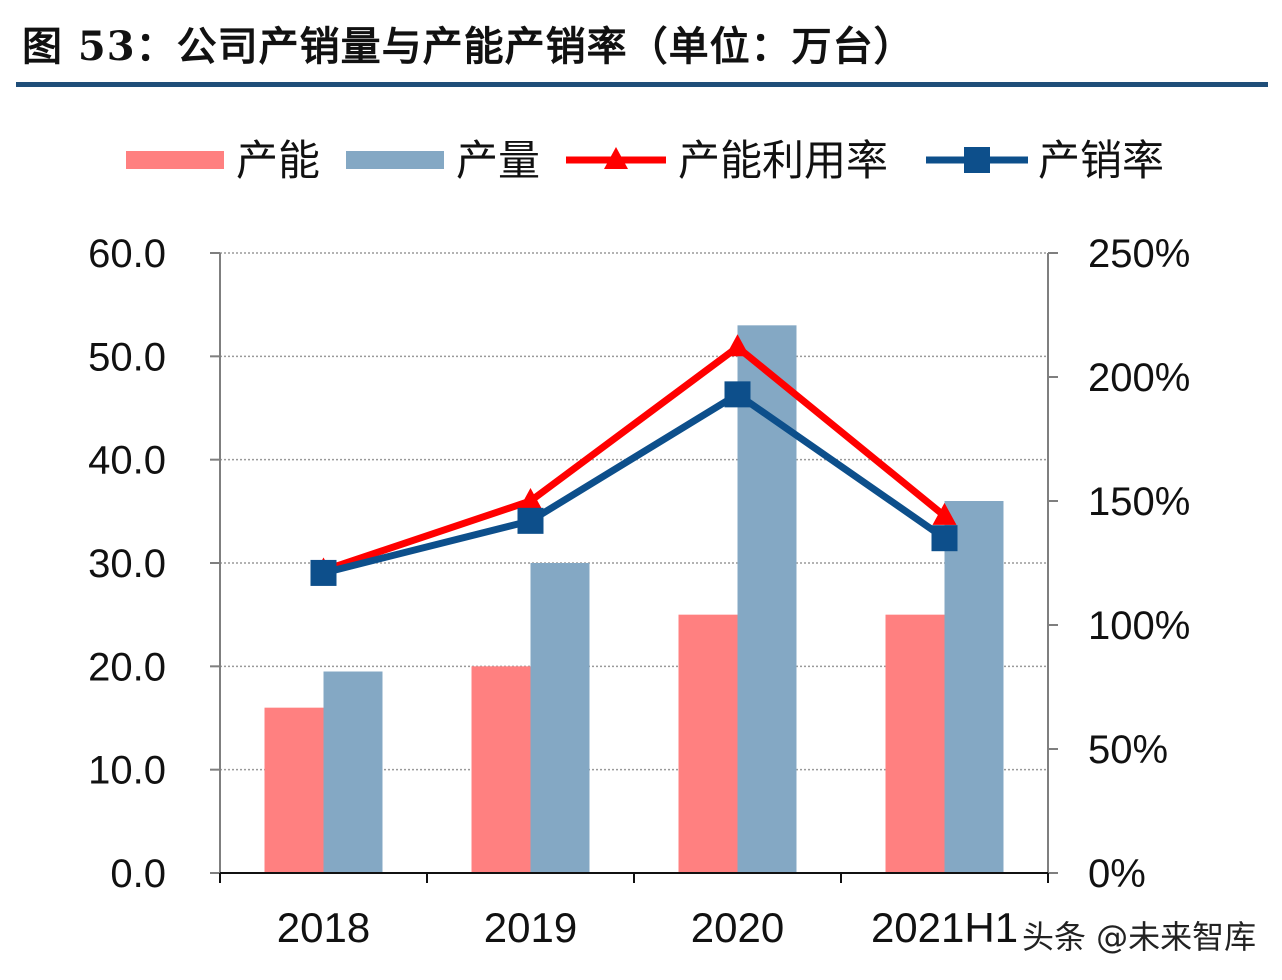 The image size is (1282, 980). What do you see at coordinates (138, 874) in the screenshot?
I see `left-tick-label: 0.0` at bounding box center [138, 874].